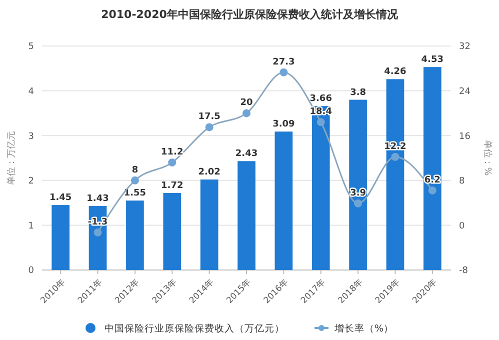  What do you see at coordinates (31, 137) in the screenshot?
I see `y-tick-label: 3` at bounding box center [31, 137].